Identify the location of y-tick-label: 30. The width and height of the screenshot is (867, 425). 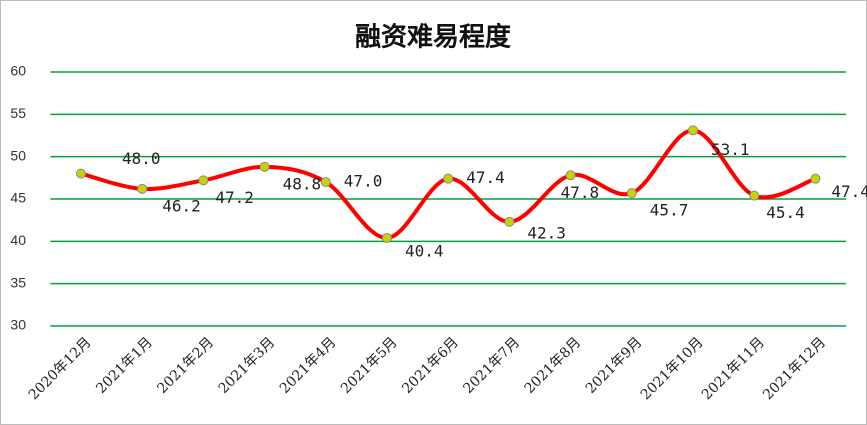
(18, 325).